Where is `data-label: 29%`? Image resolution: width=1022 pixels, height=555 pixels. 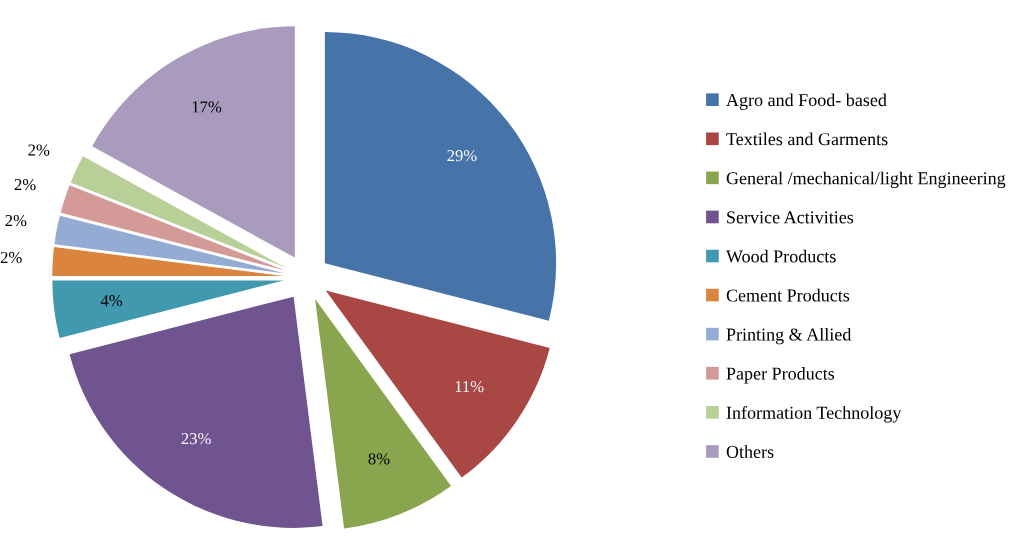 data-label: 29% is located at coordinates (462, 155).